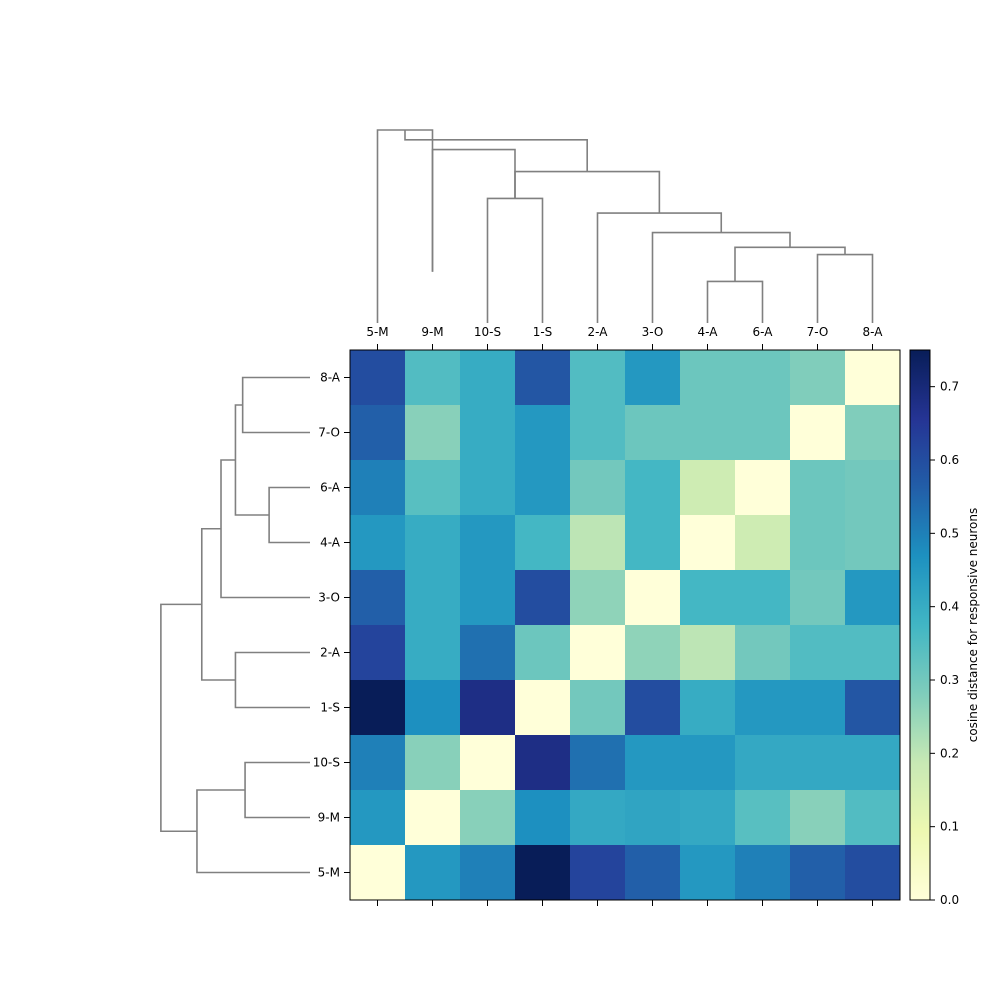 The width and height of the screenshot is (1000, 1005). What do you see at coordinates (949, 680) in the screenshot?
I see `colorbar-tick-label: 0.3` at bounding box center [949, 680].